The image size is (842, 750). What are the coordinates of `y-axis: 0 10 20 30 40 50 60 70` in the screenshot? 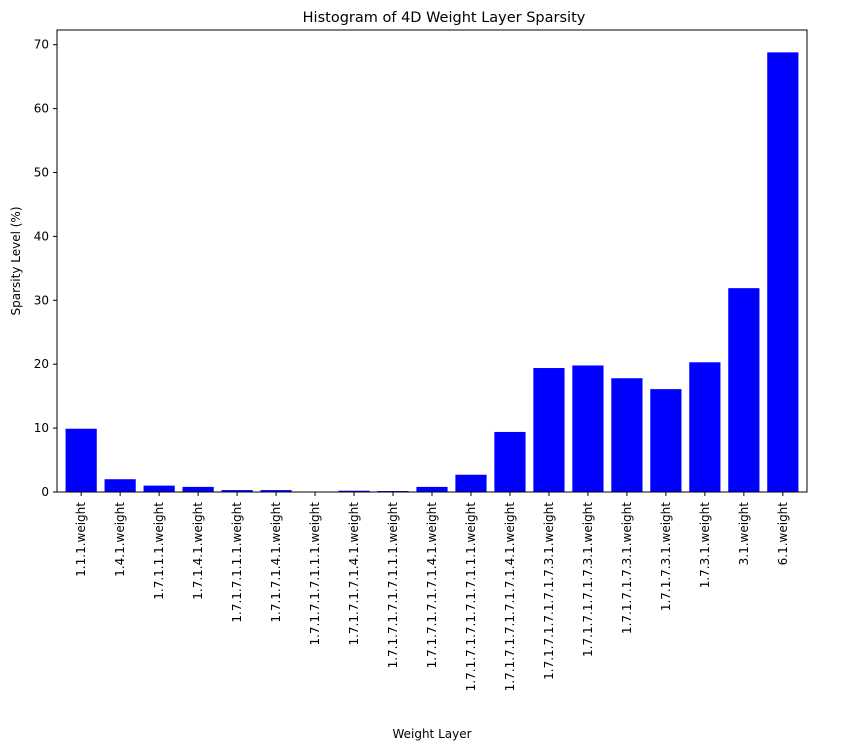 It's located at (45, 268).